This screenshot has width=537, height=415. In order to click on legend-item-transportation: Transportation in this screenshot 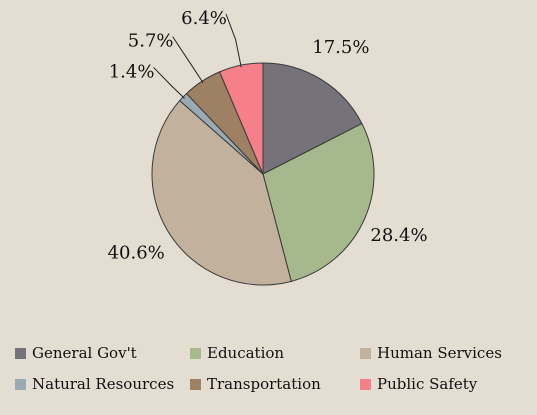, I will do `click(275, 384)`.